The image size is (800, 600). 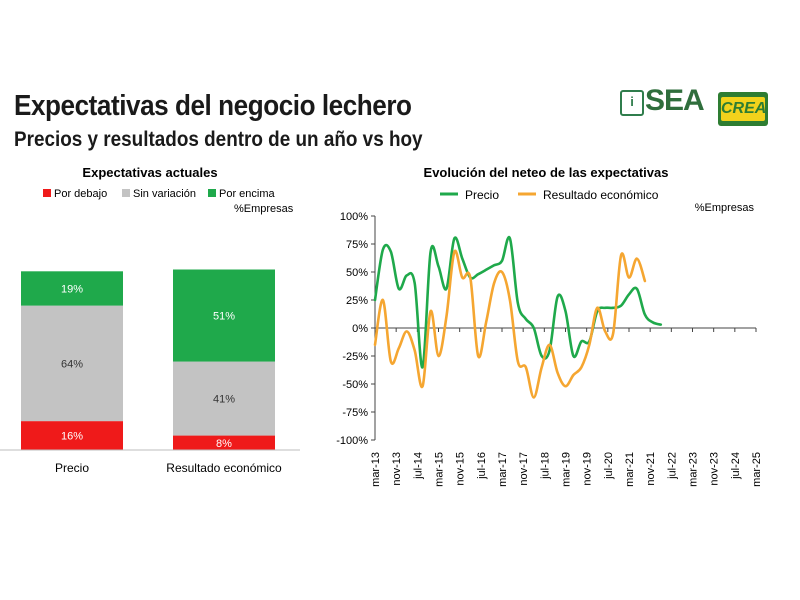 What do you see at coordinates (397, 469) in the screenshot?
I see `x-tick-label: nov-13` at bounding box center [397, 469].